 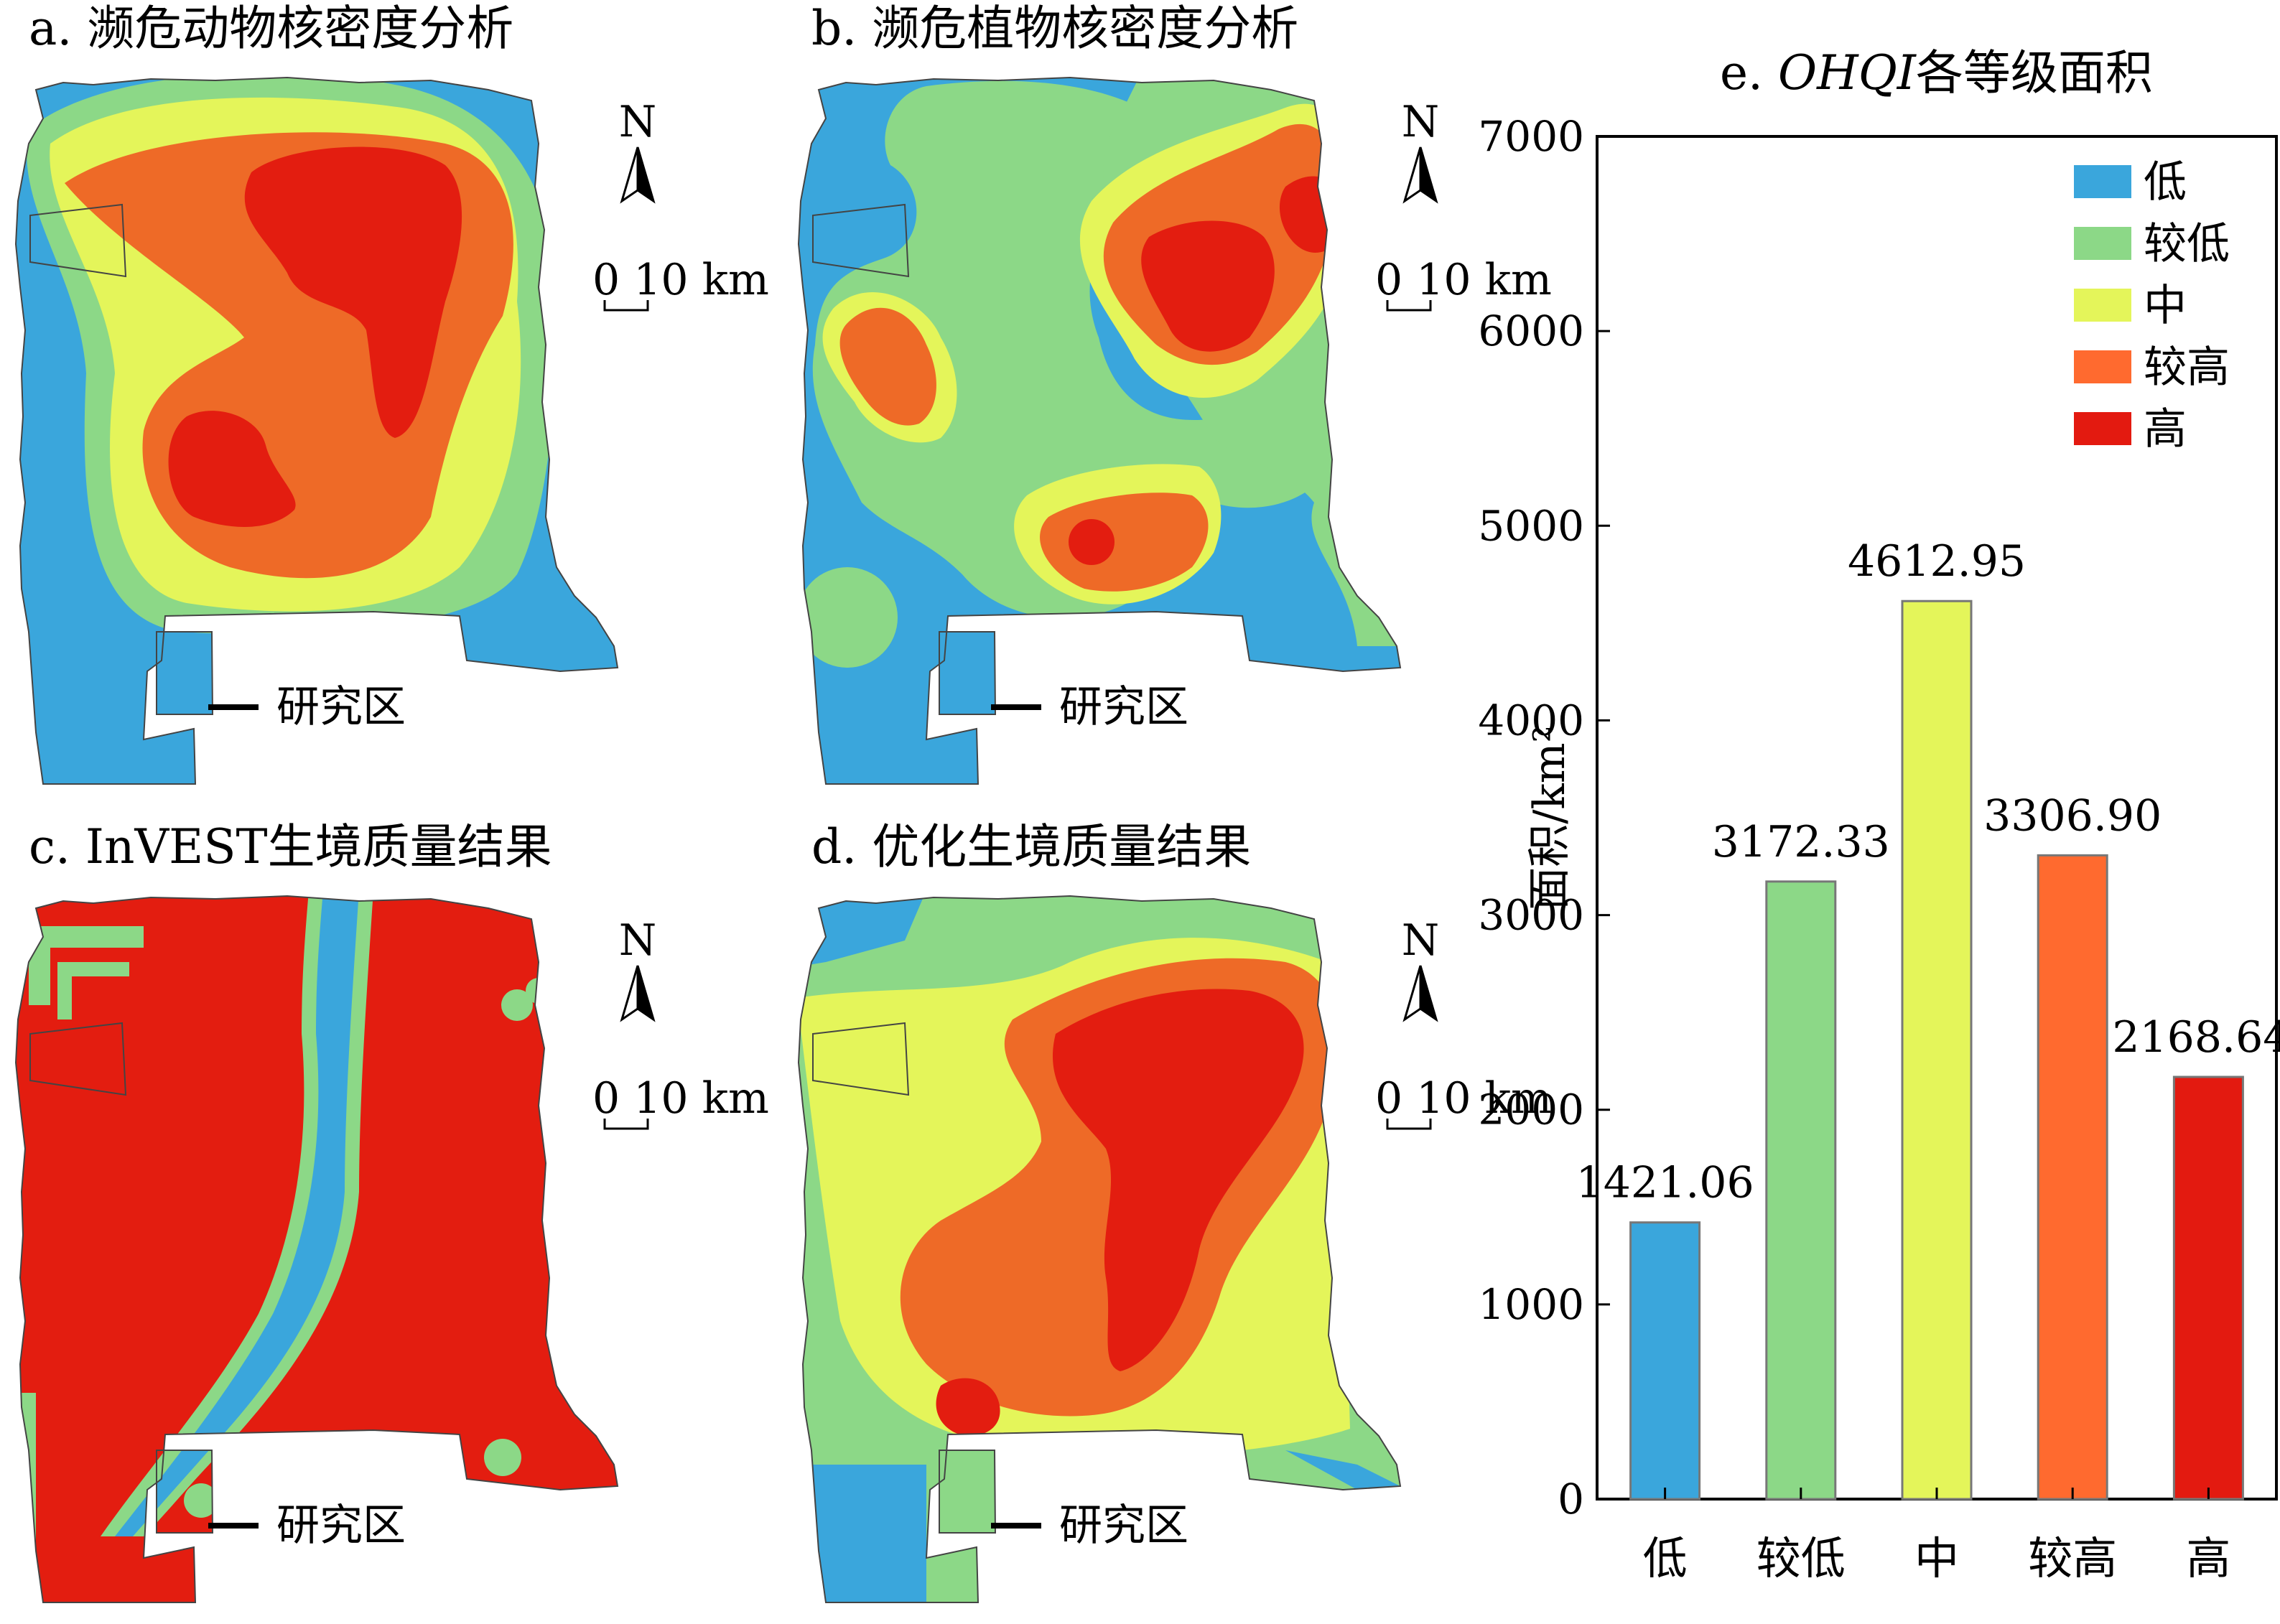 I want to click on chart-title-prefix: e., so click(x=1749, y=73).